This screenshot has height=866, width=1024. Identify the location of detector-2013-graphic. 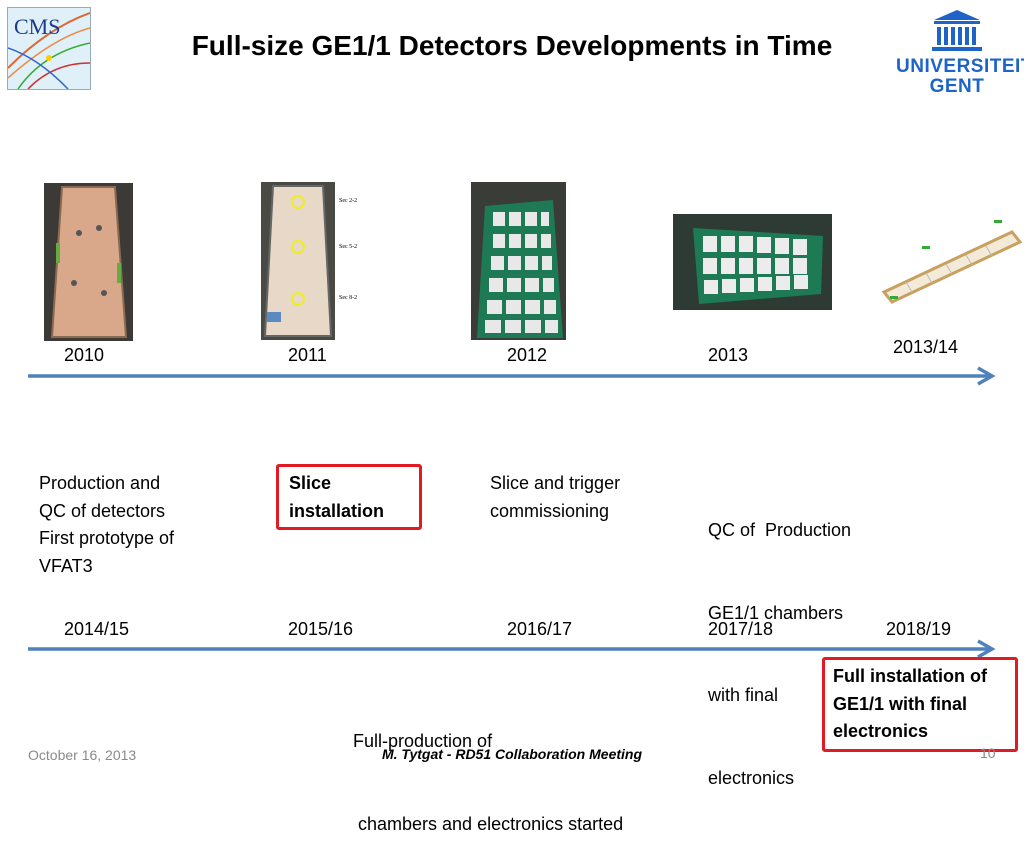
(758, 266).